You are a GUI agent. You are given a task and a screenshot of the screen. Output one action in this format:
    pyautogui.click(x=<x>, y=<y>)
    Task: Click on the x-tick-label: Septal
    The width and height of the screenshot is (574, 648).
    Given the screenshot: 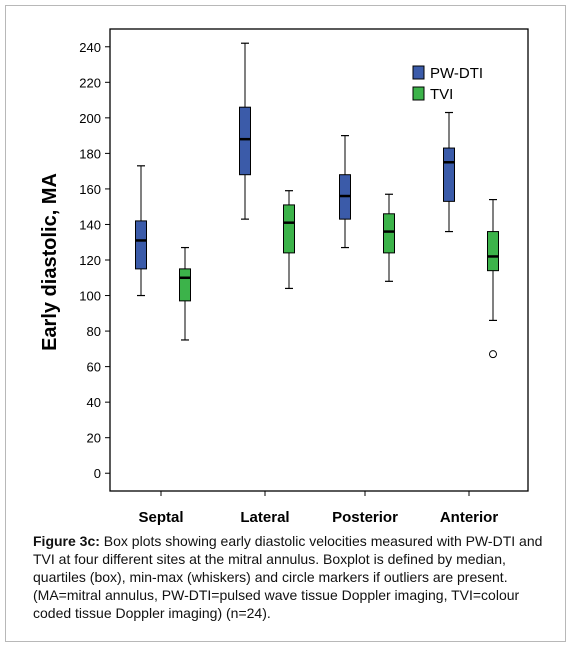 What is the action you would take?
    pyautogui.click(x=160, y=517)
    